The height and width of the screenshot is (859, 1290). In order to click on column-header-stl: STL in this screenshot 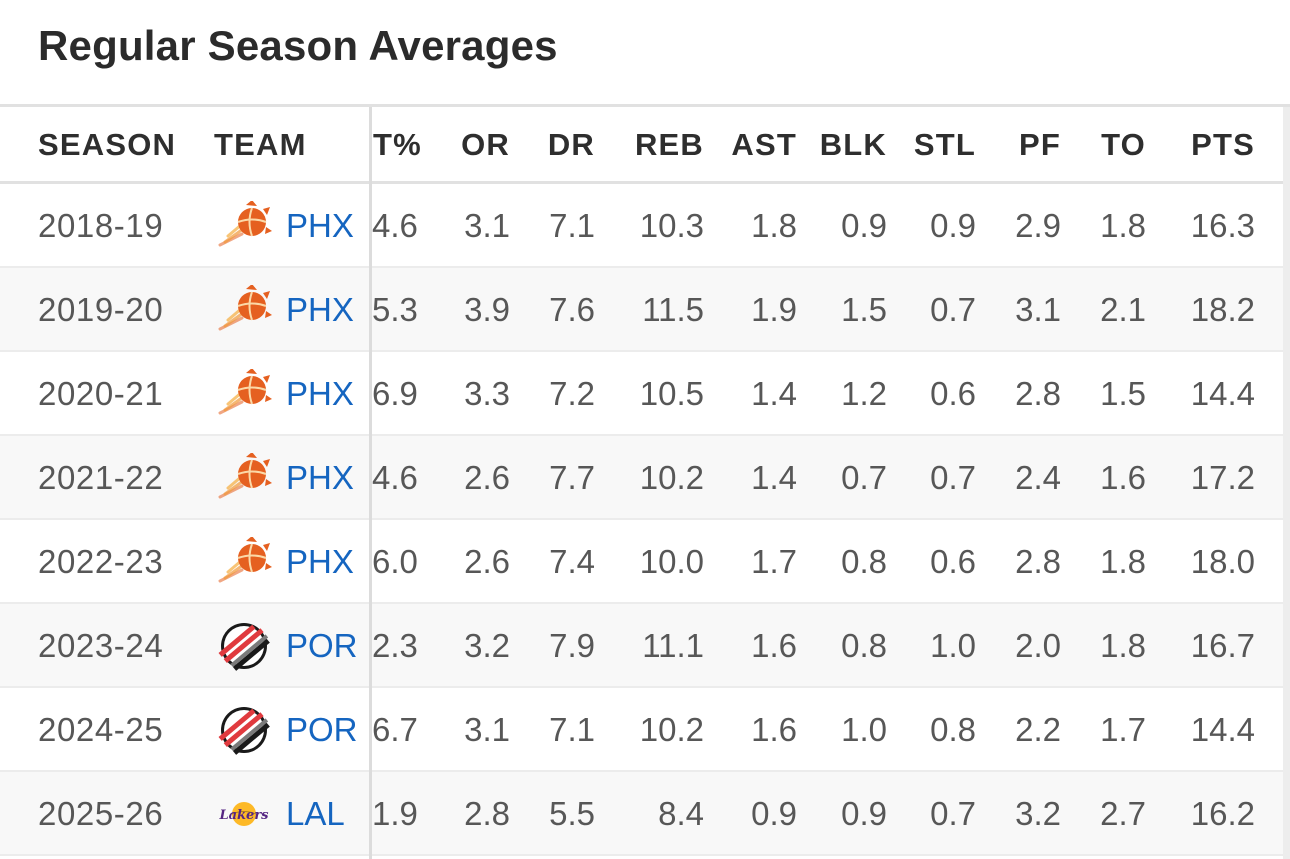, I will do `click(944, 144)`.